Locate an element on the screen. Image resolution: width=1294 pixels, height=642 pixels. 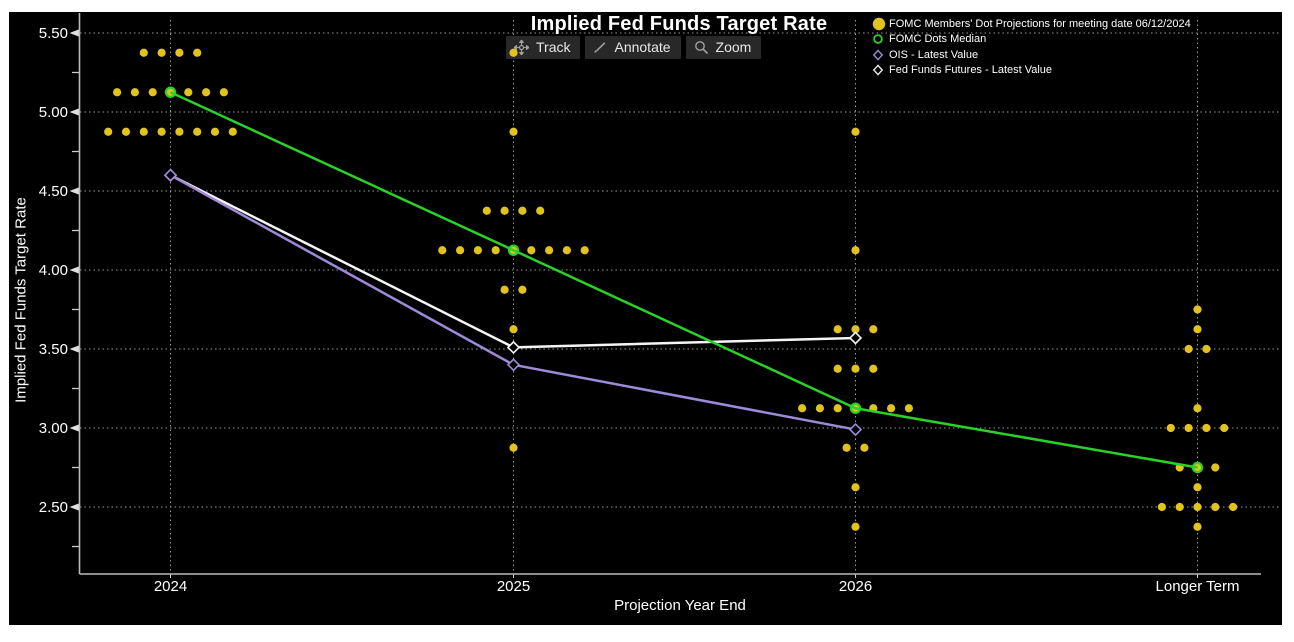
y-tick-label: 5.50 is located at coordinates (53, 33).